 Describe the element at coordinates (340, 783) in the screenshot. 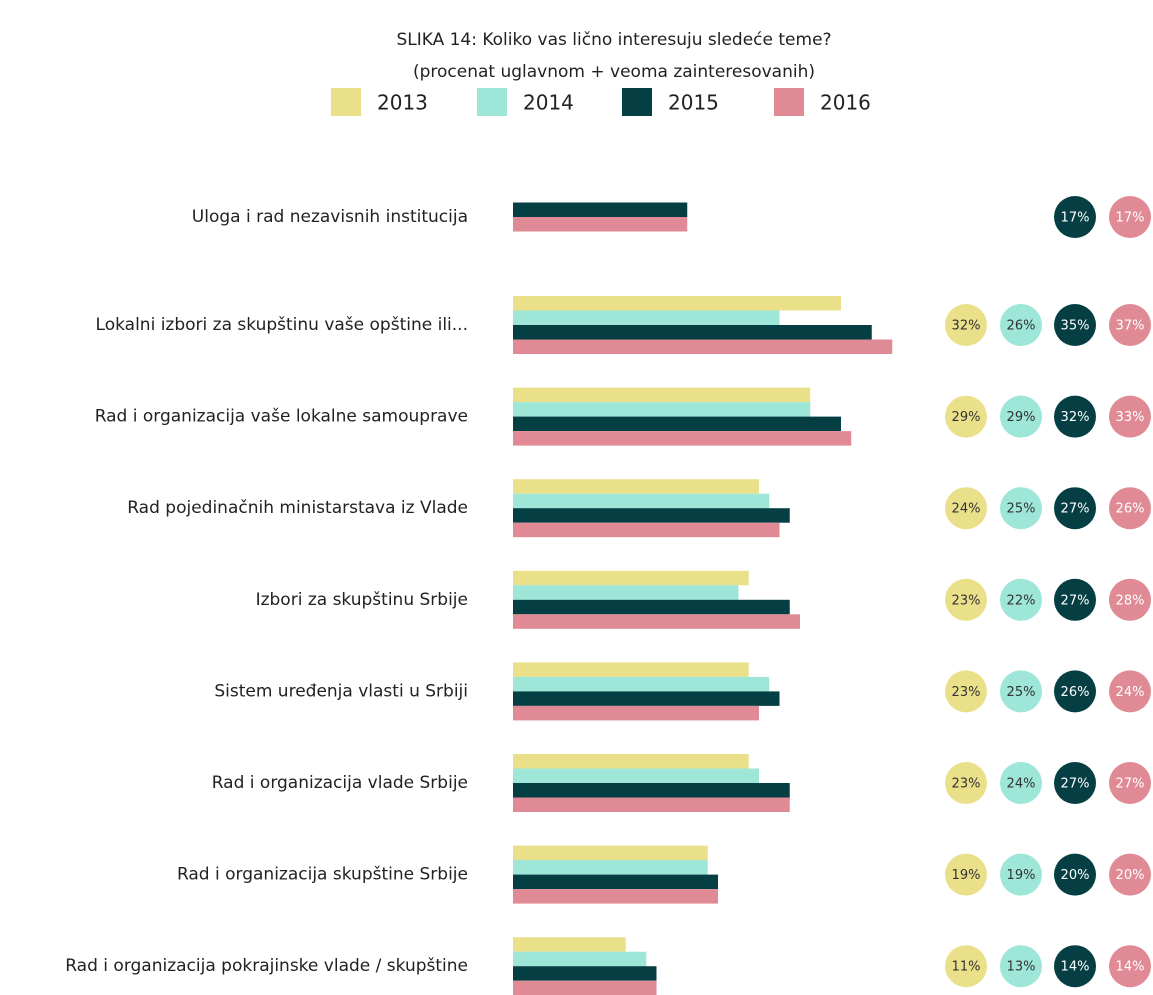

I see `category-label: Rad i organizacija vlade Srbije` at that location.